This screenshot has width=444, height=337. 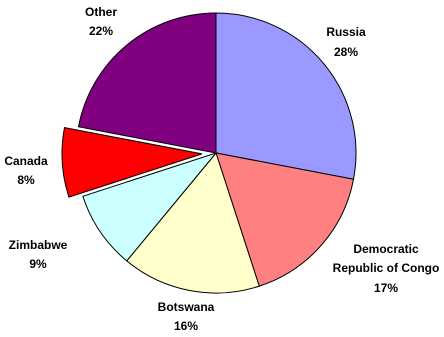 I want to click on slice-percent-canada: 8%, so click(x=26, y=180).